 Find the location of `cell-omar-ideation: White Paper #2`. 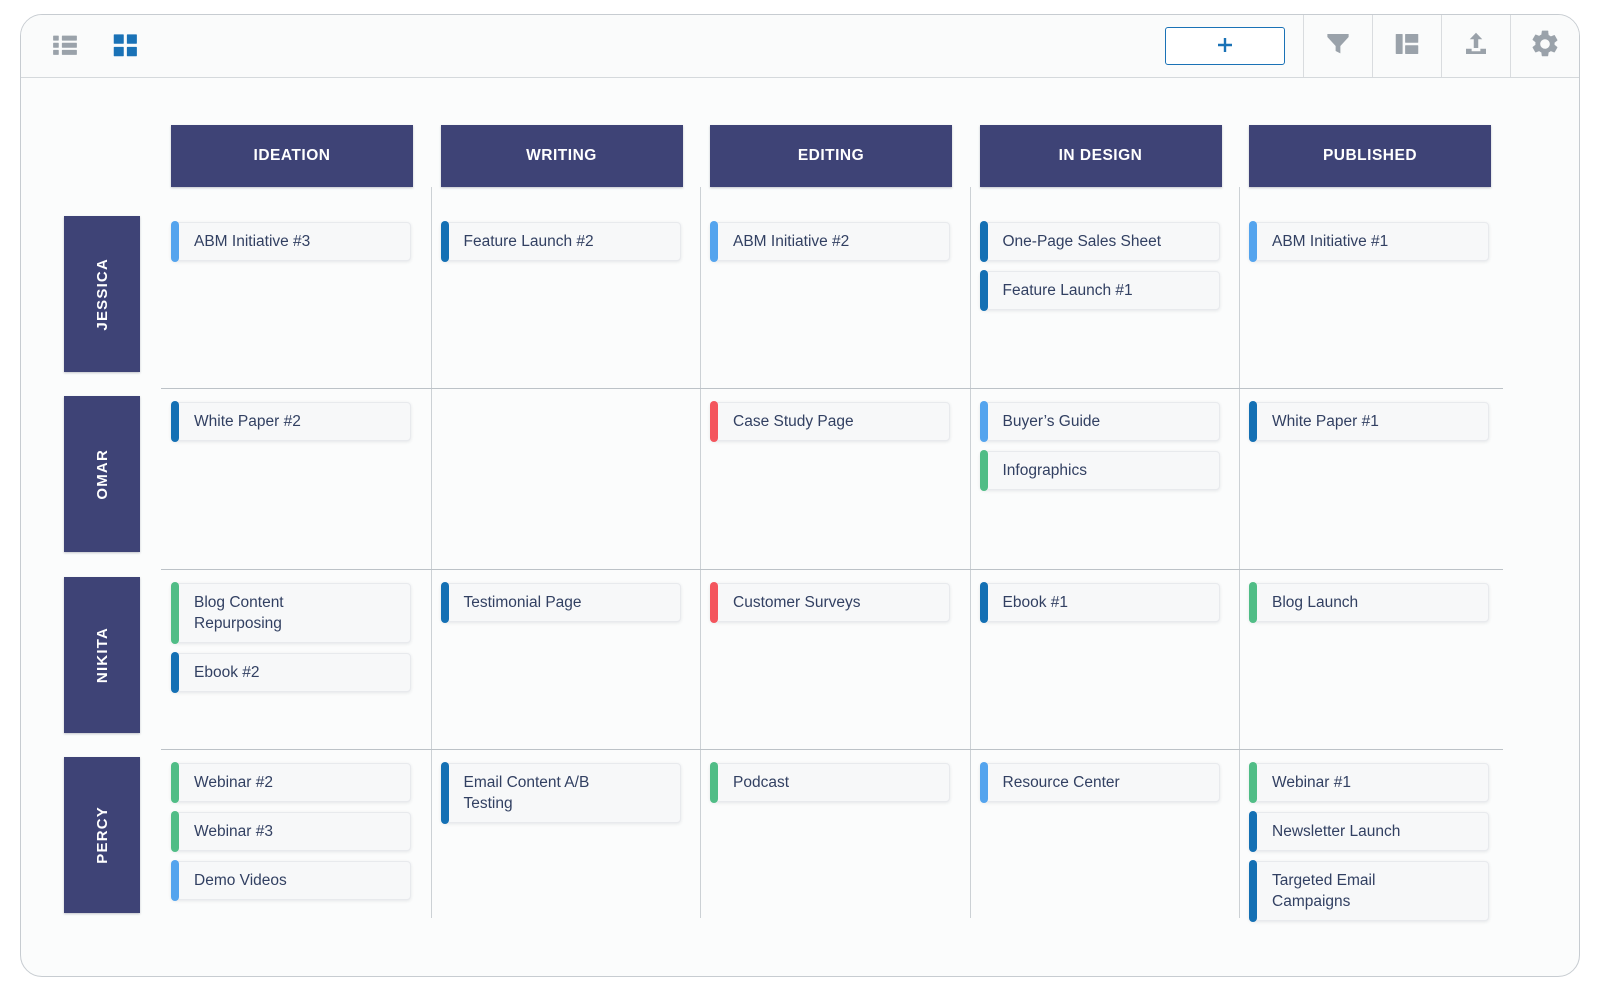

cell-omar-ideation: White Paper #2 is located at coordinates (296, 486).